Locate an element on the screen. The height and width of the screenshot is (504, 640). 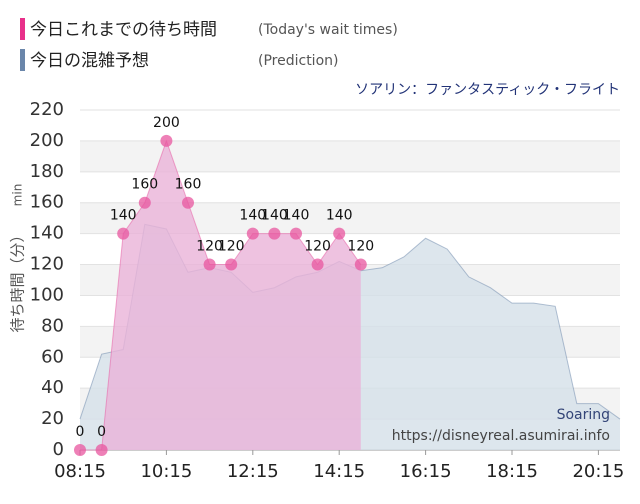
y-tick-label: 80 is located at coordinates (52, 325).